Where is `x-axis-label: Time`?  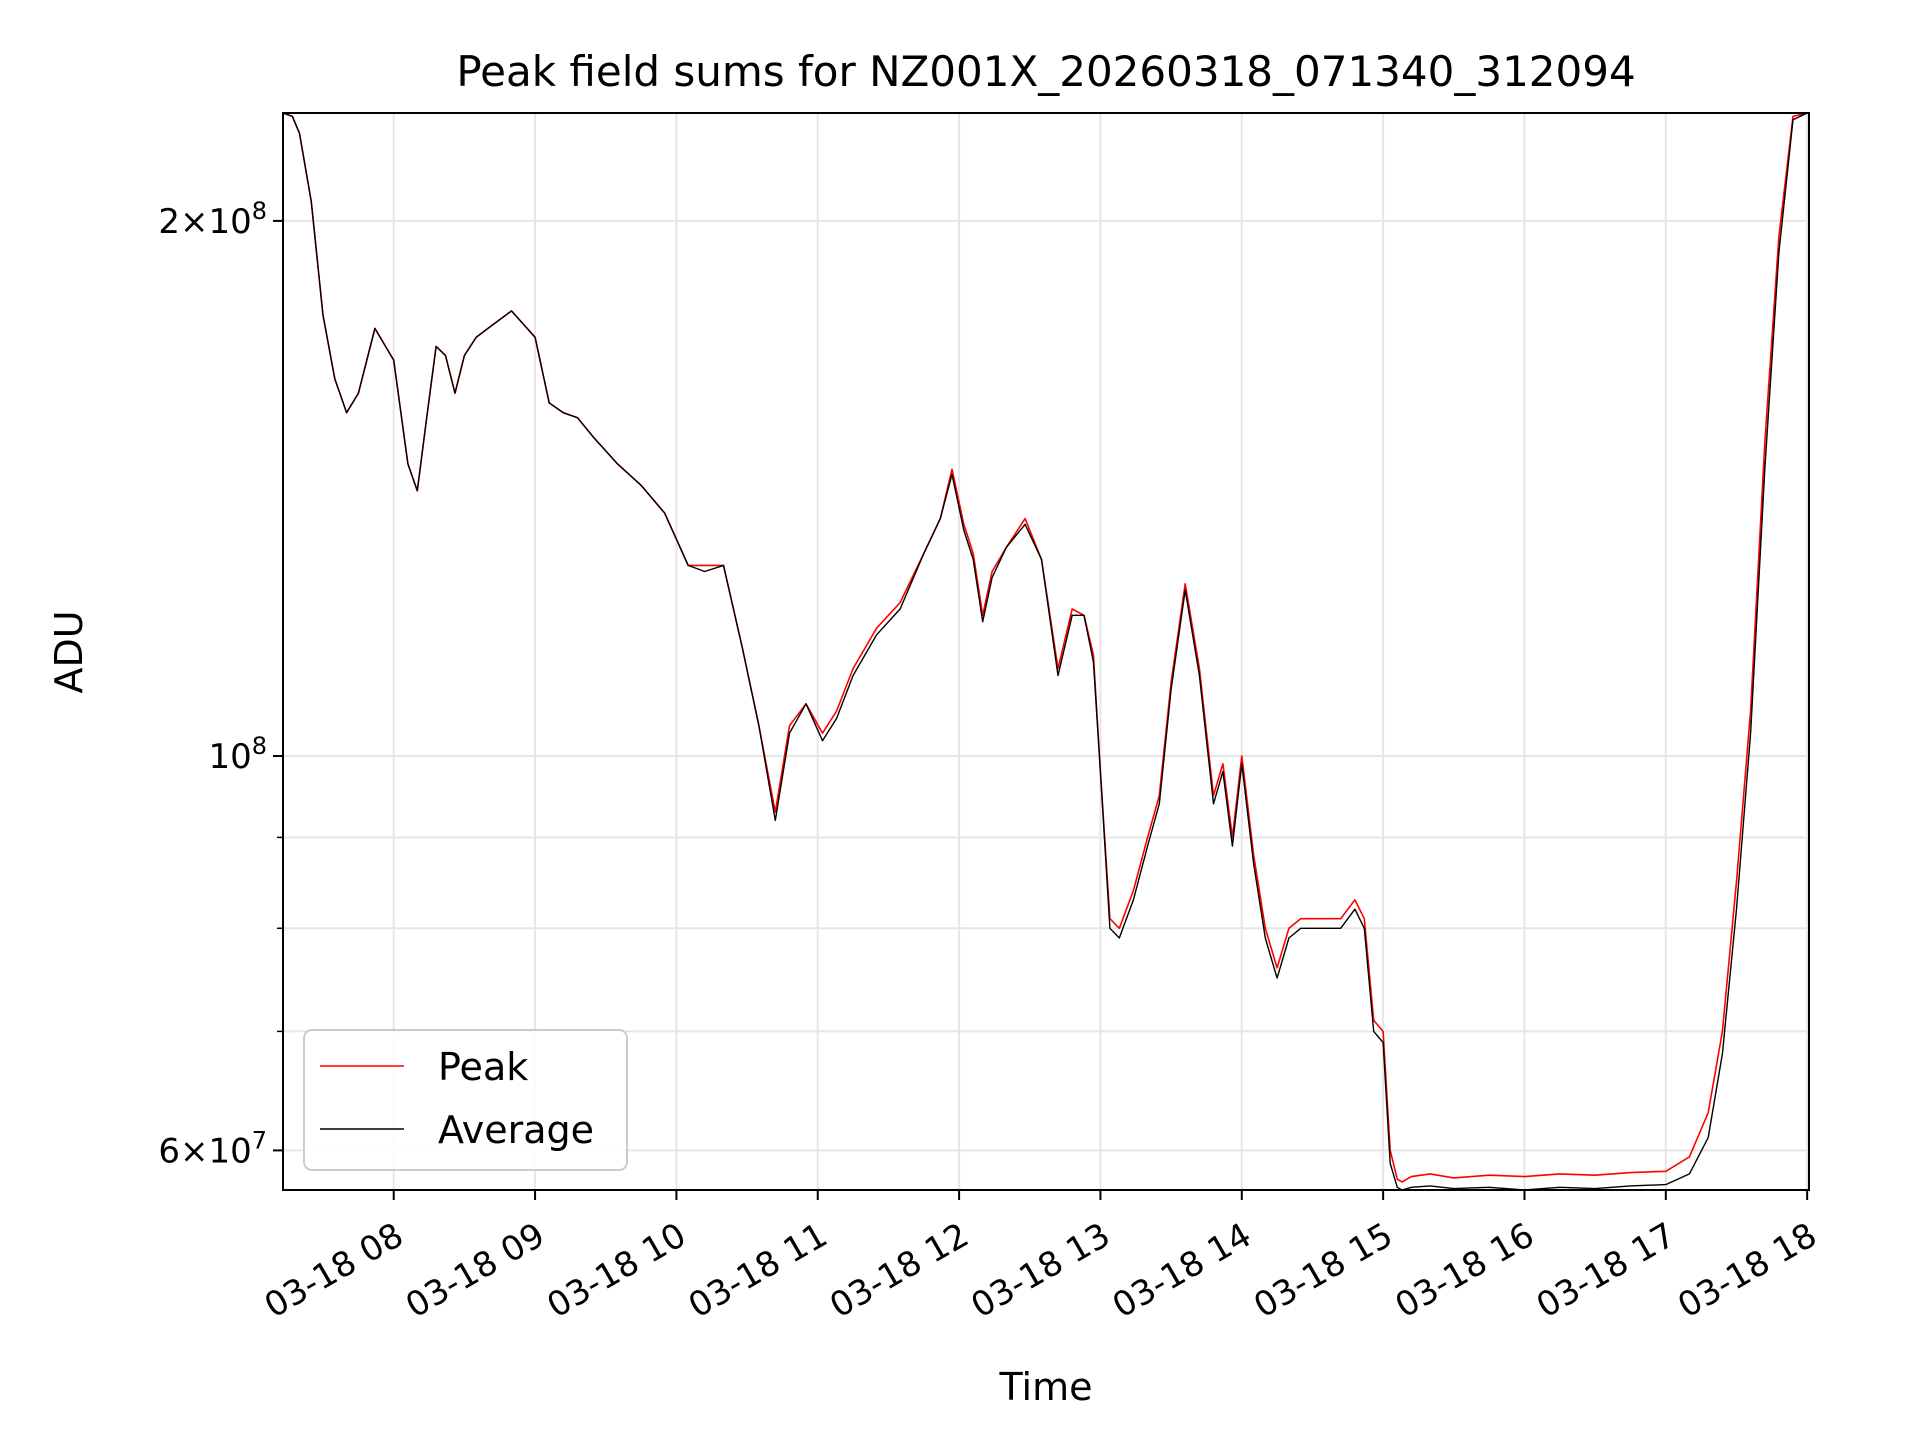
x-axis-label: Time is located at coordinates (1046, 1387).